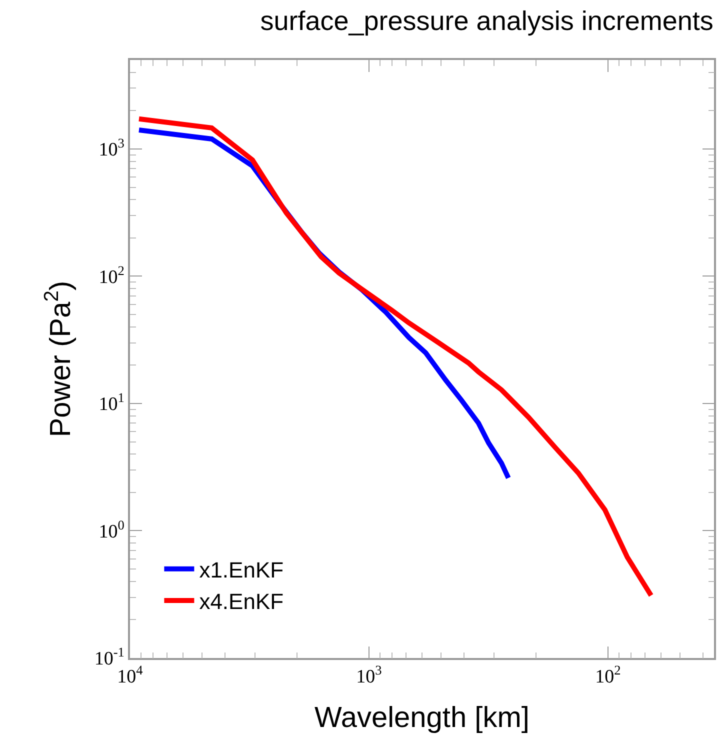 The image size is (717, 752). Describe the element at coordinates (111, 529) in the screenshot. I see `y-tick-label: 10$^{0}$` at that location.